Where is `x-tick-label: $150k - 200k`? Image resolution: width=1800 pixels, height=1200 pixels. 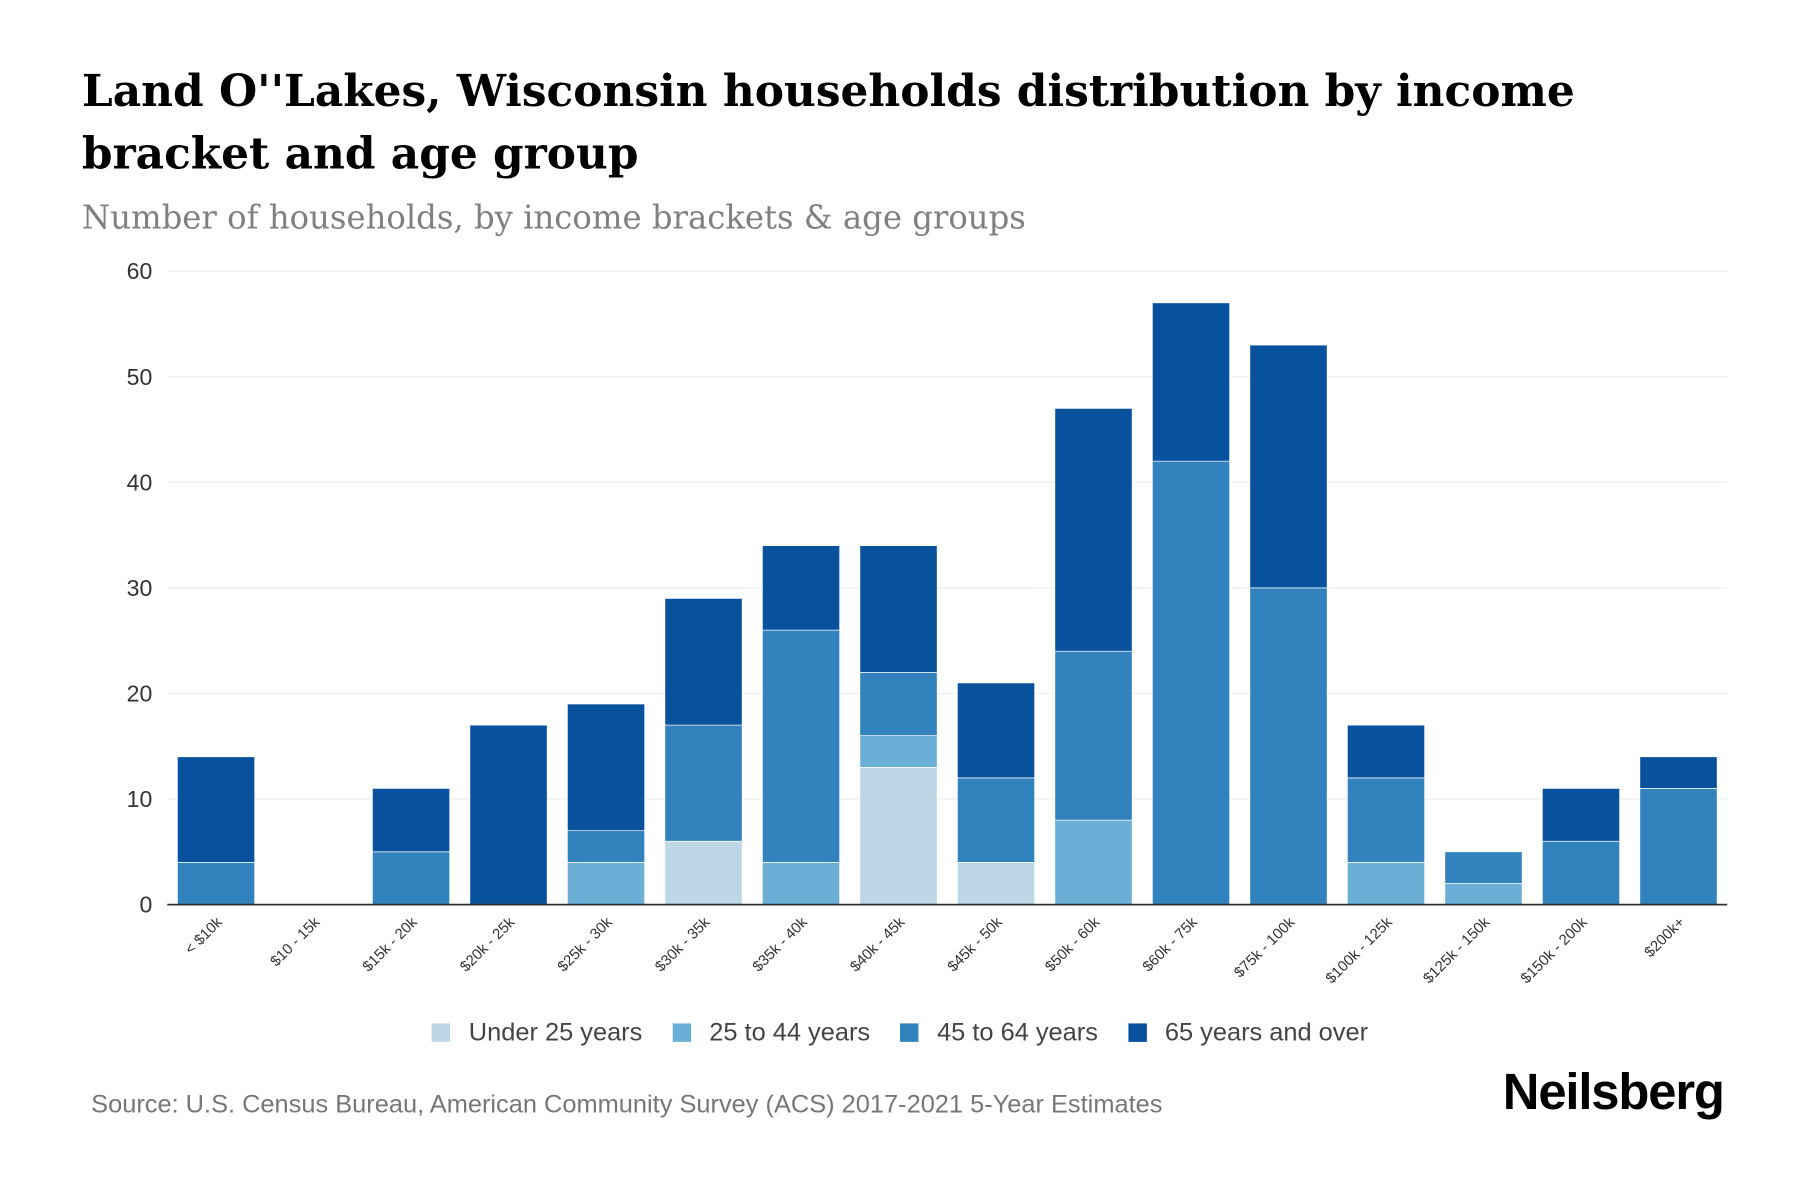 x-tick-label: $150k - 200k is located at coordinates (1554, 950).